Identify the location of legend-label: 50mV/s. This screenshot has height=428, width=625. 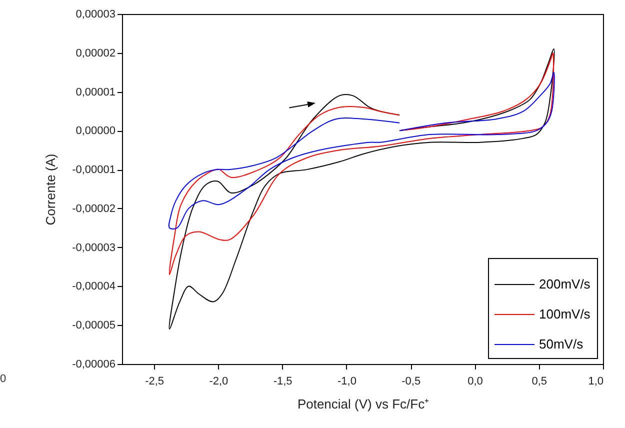
(561, 344).